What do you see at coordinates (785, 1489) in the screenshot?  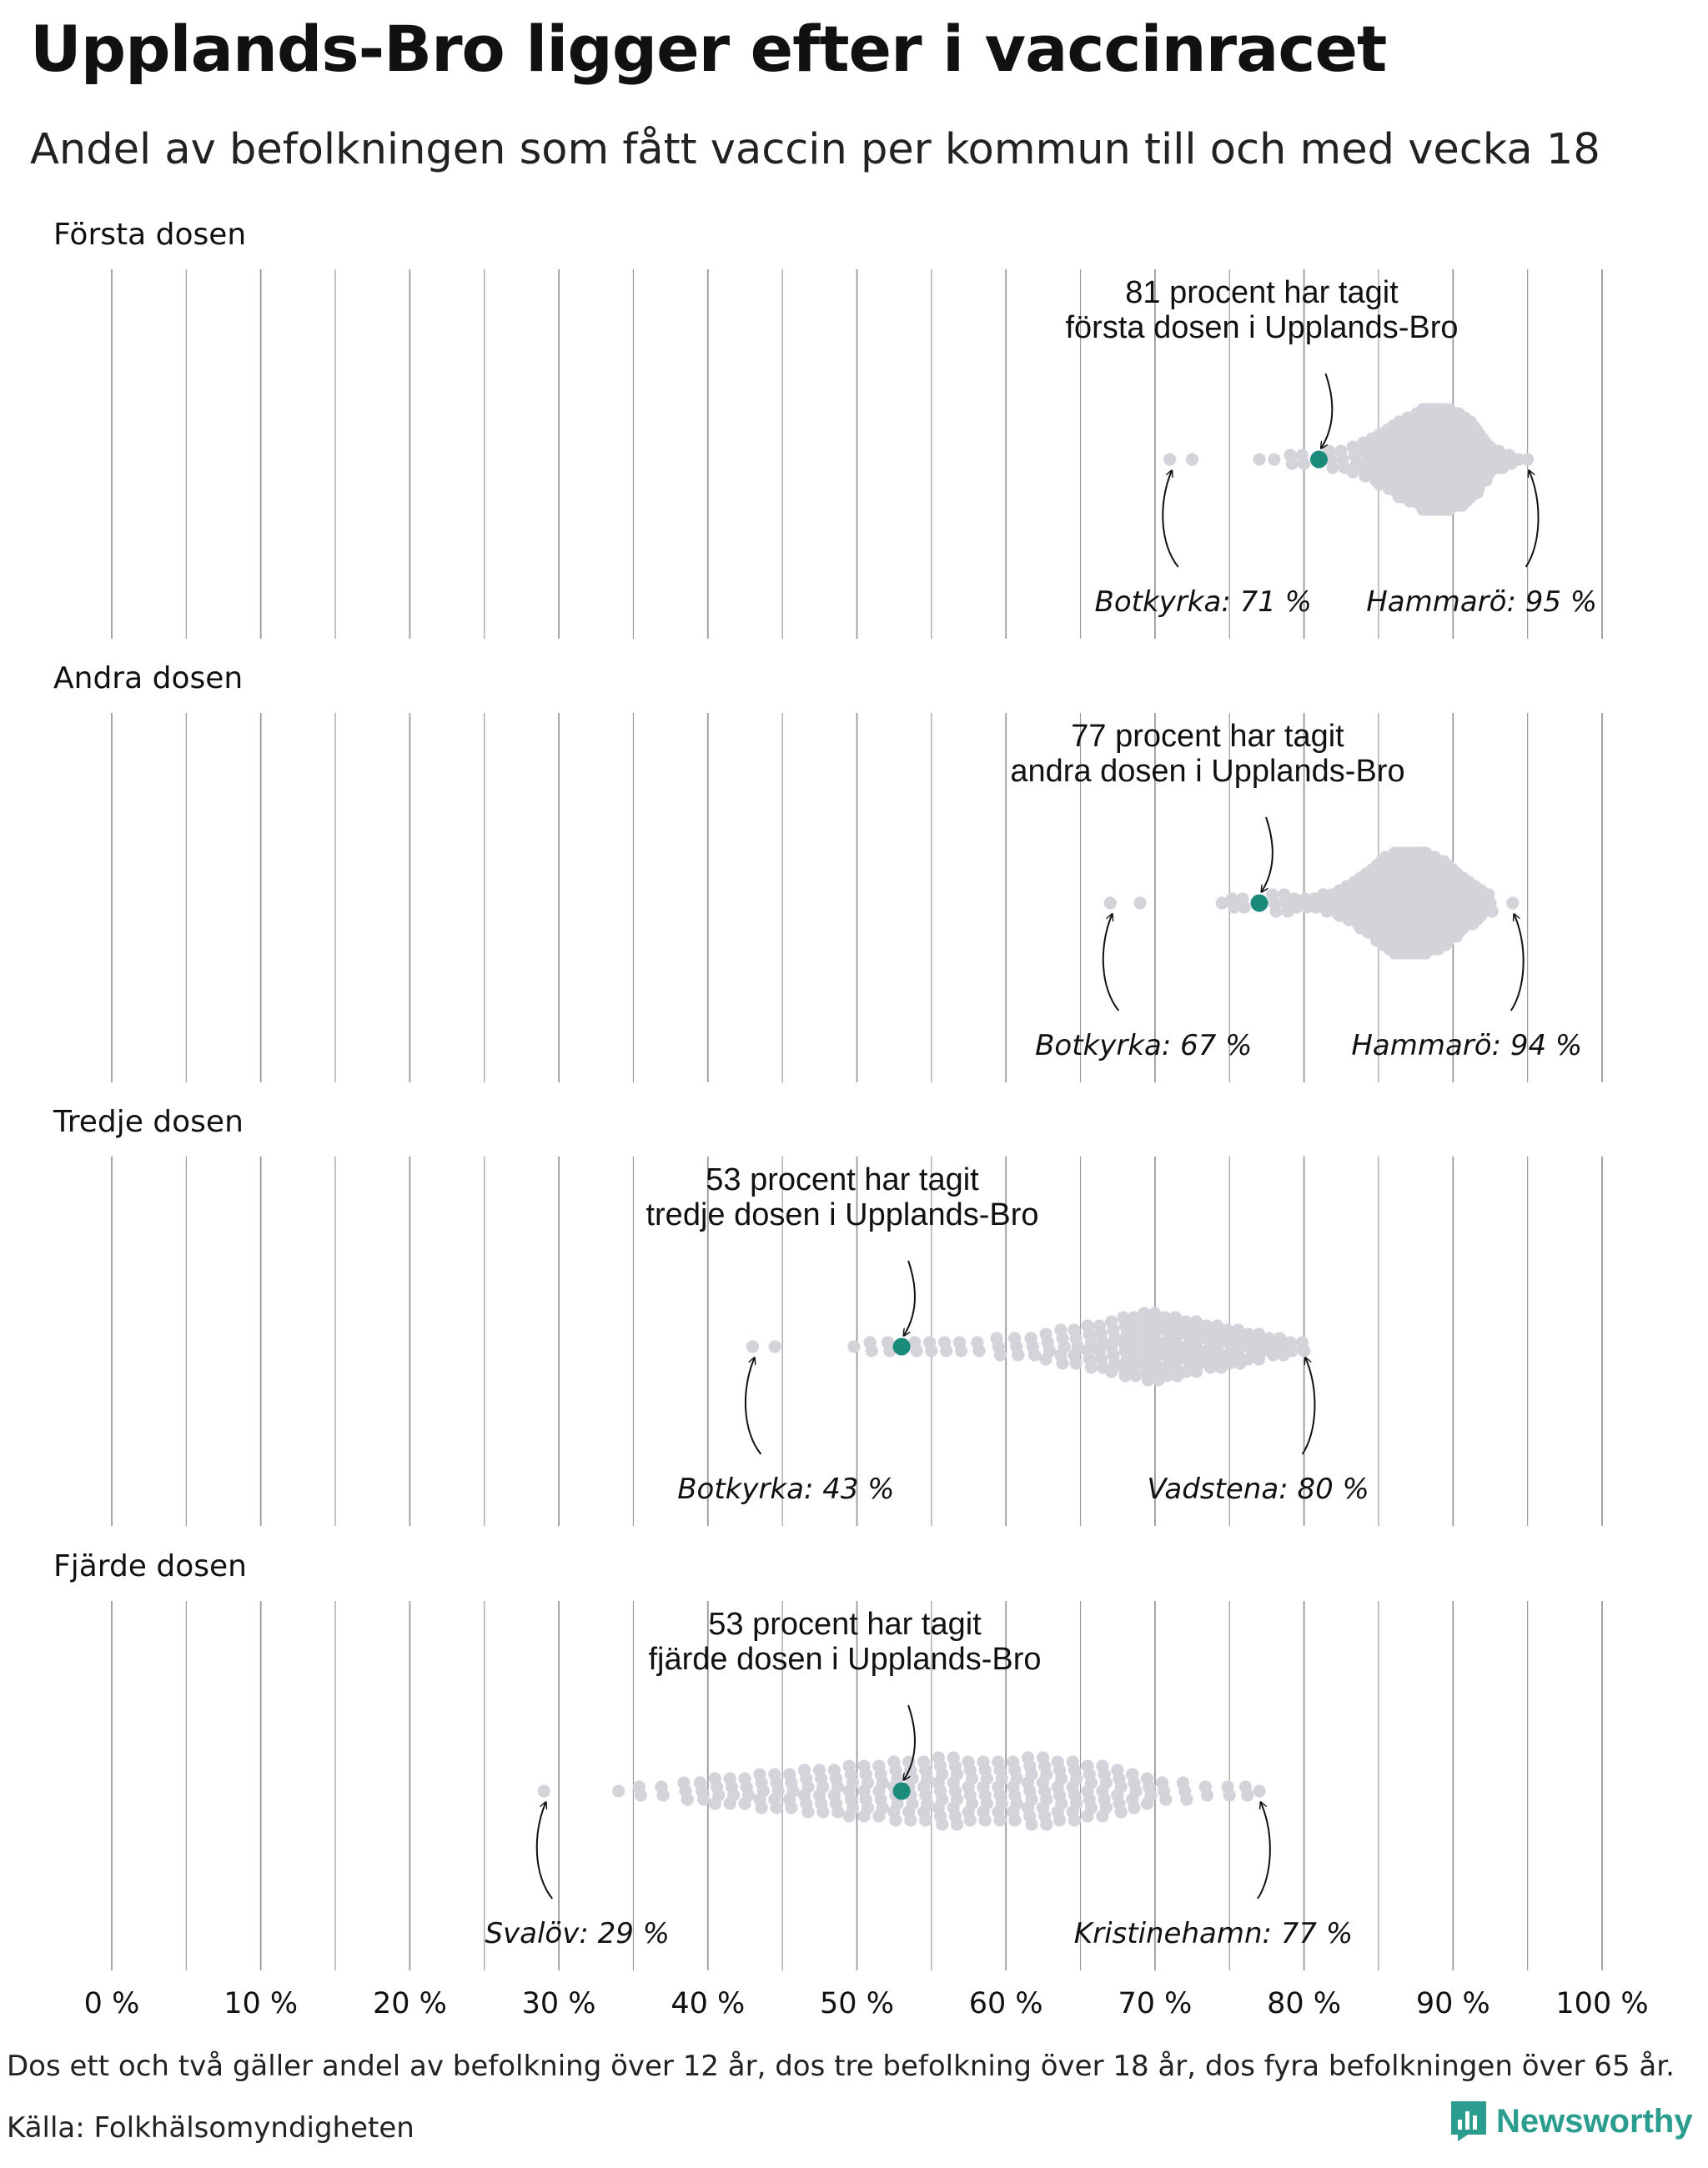 I see `min-label: Botkyrka: 43 %` at bounding box center [785, 1489].